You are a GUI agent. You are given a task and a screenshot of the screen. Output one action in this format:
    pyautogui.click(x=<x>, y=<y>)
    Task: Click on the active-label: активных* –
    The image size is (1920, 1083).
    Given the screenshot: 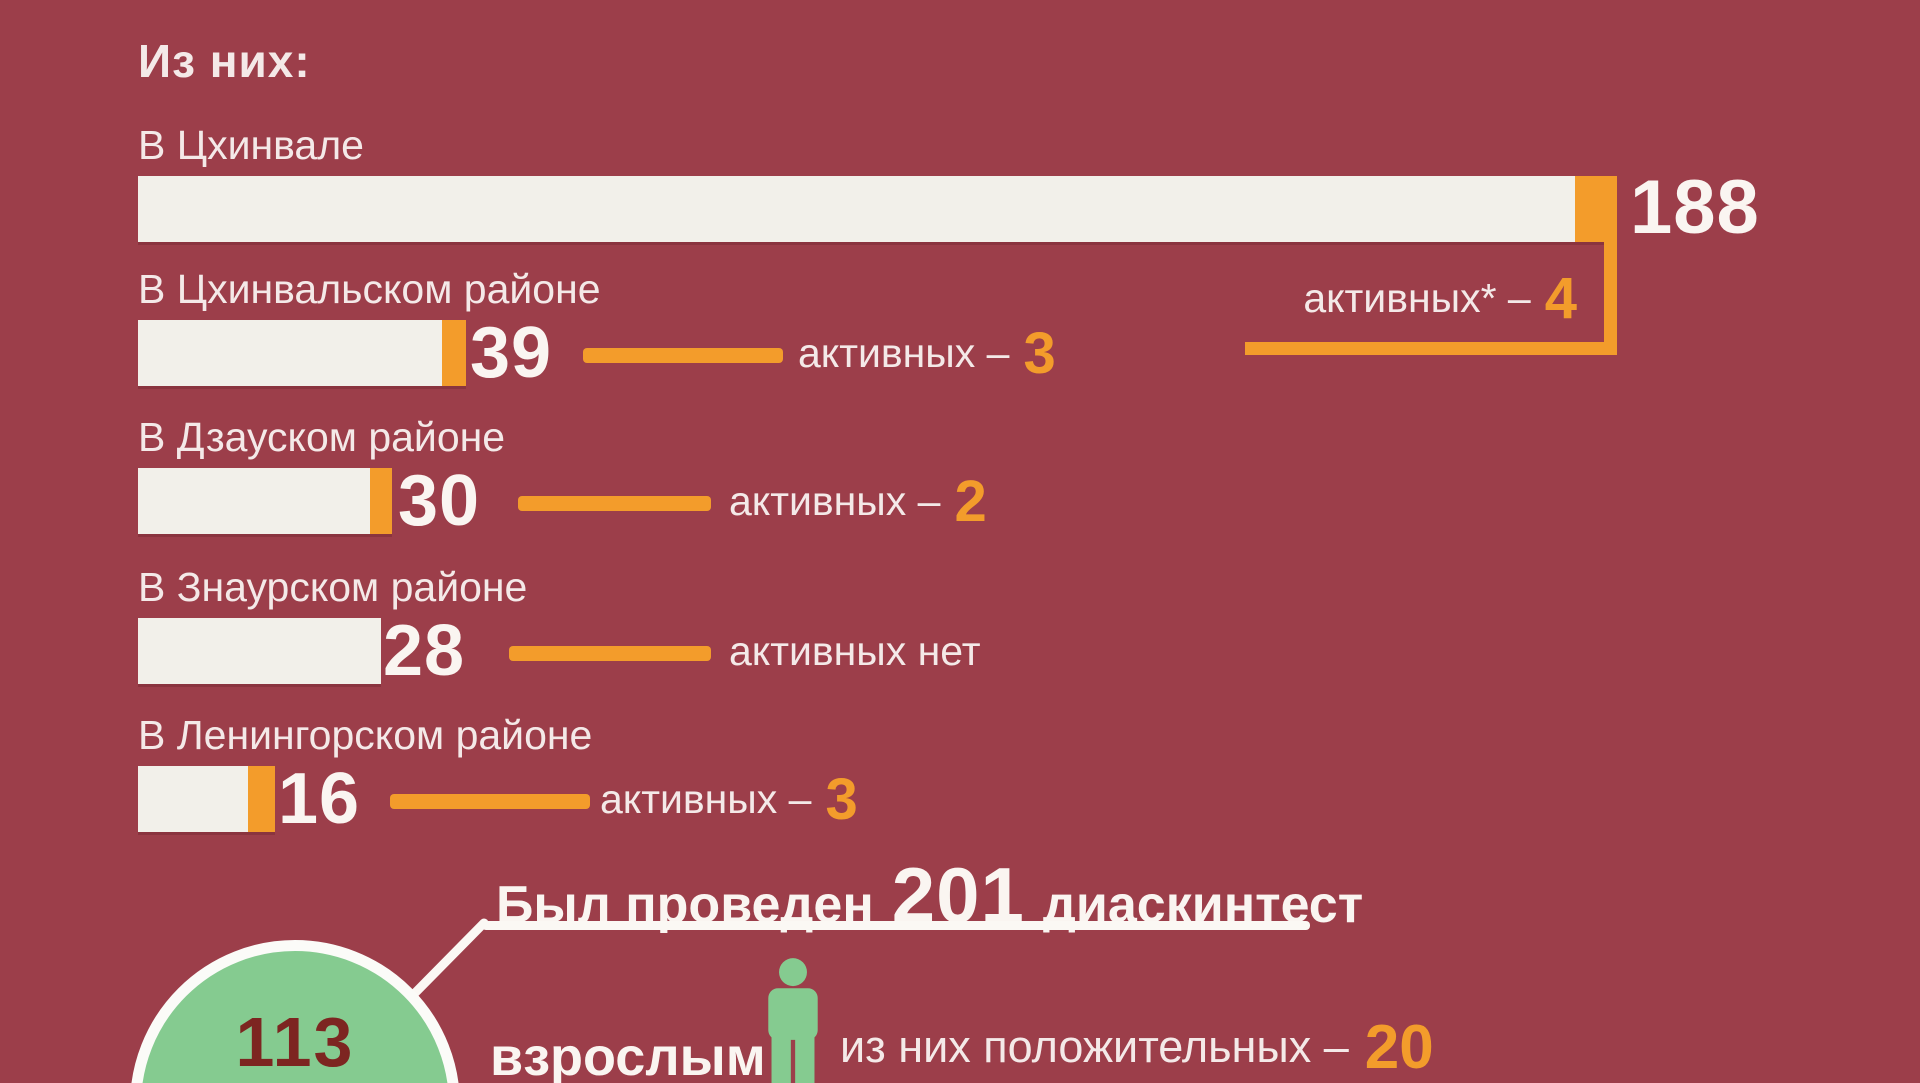 What is the action you would take?
    pyautogui.click(x=1417, y=297)
    